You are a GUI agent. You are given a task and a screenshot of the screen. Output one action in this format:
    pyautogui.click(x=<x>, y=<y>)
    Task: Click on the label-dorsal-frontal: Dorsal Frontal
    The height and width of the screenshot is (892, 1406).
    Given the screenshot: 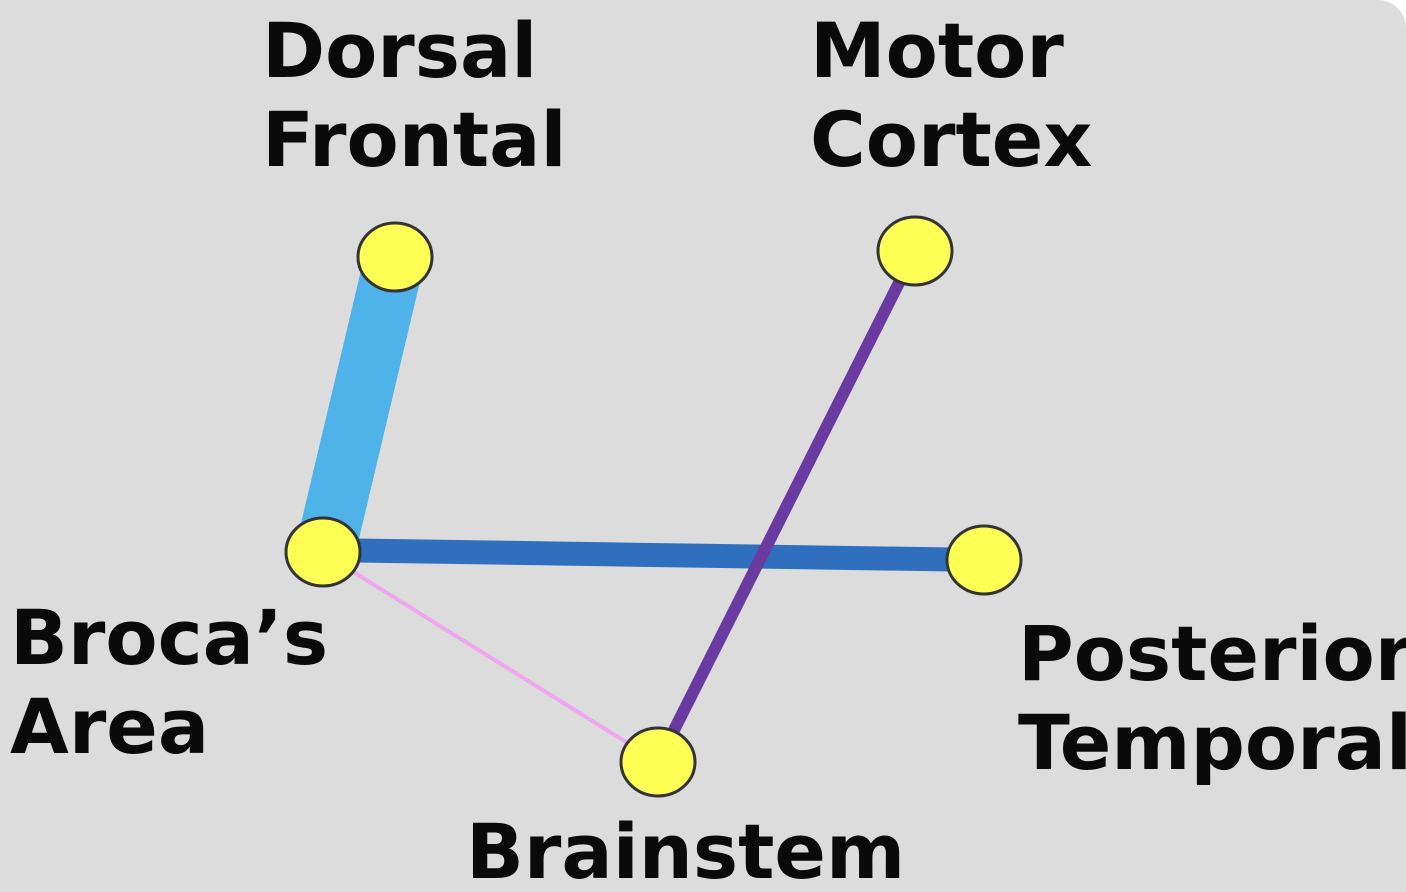 What is the action you would take?
    pyautogui.click(x=414, y=95)
    